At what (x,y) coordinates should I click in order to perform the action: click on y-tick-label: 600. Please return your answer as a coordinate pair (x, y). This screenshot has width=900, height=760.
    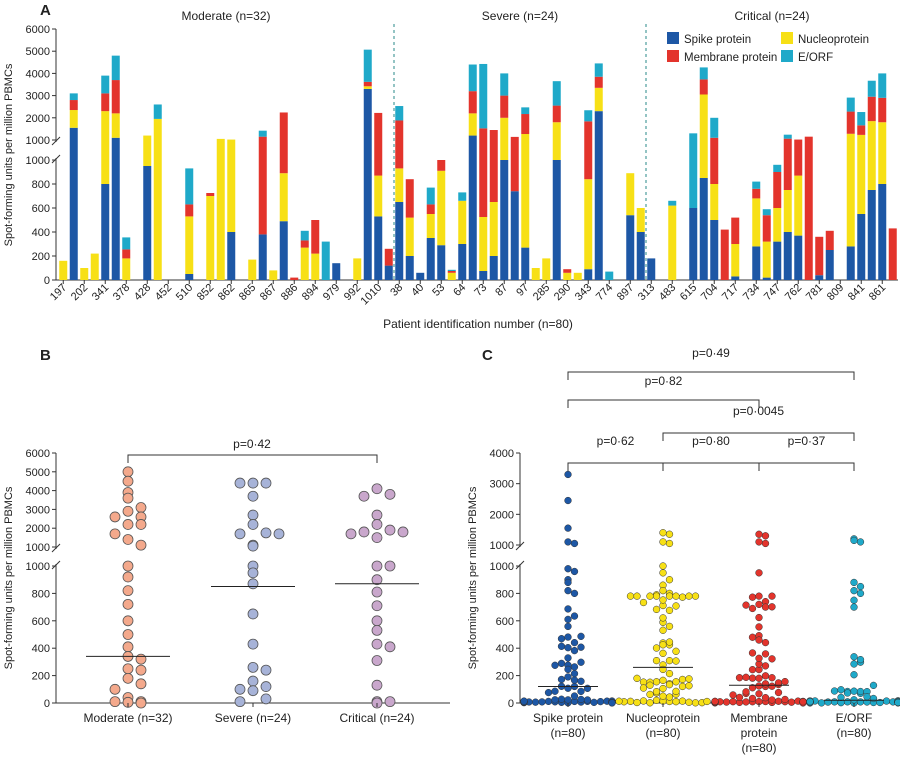
    Looking at the image, I should click on (505, 622).